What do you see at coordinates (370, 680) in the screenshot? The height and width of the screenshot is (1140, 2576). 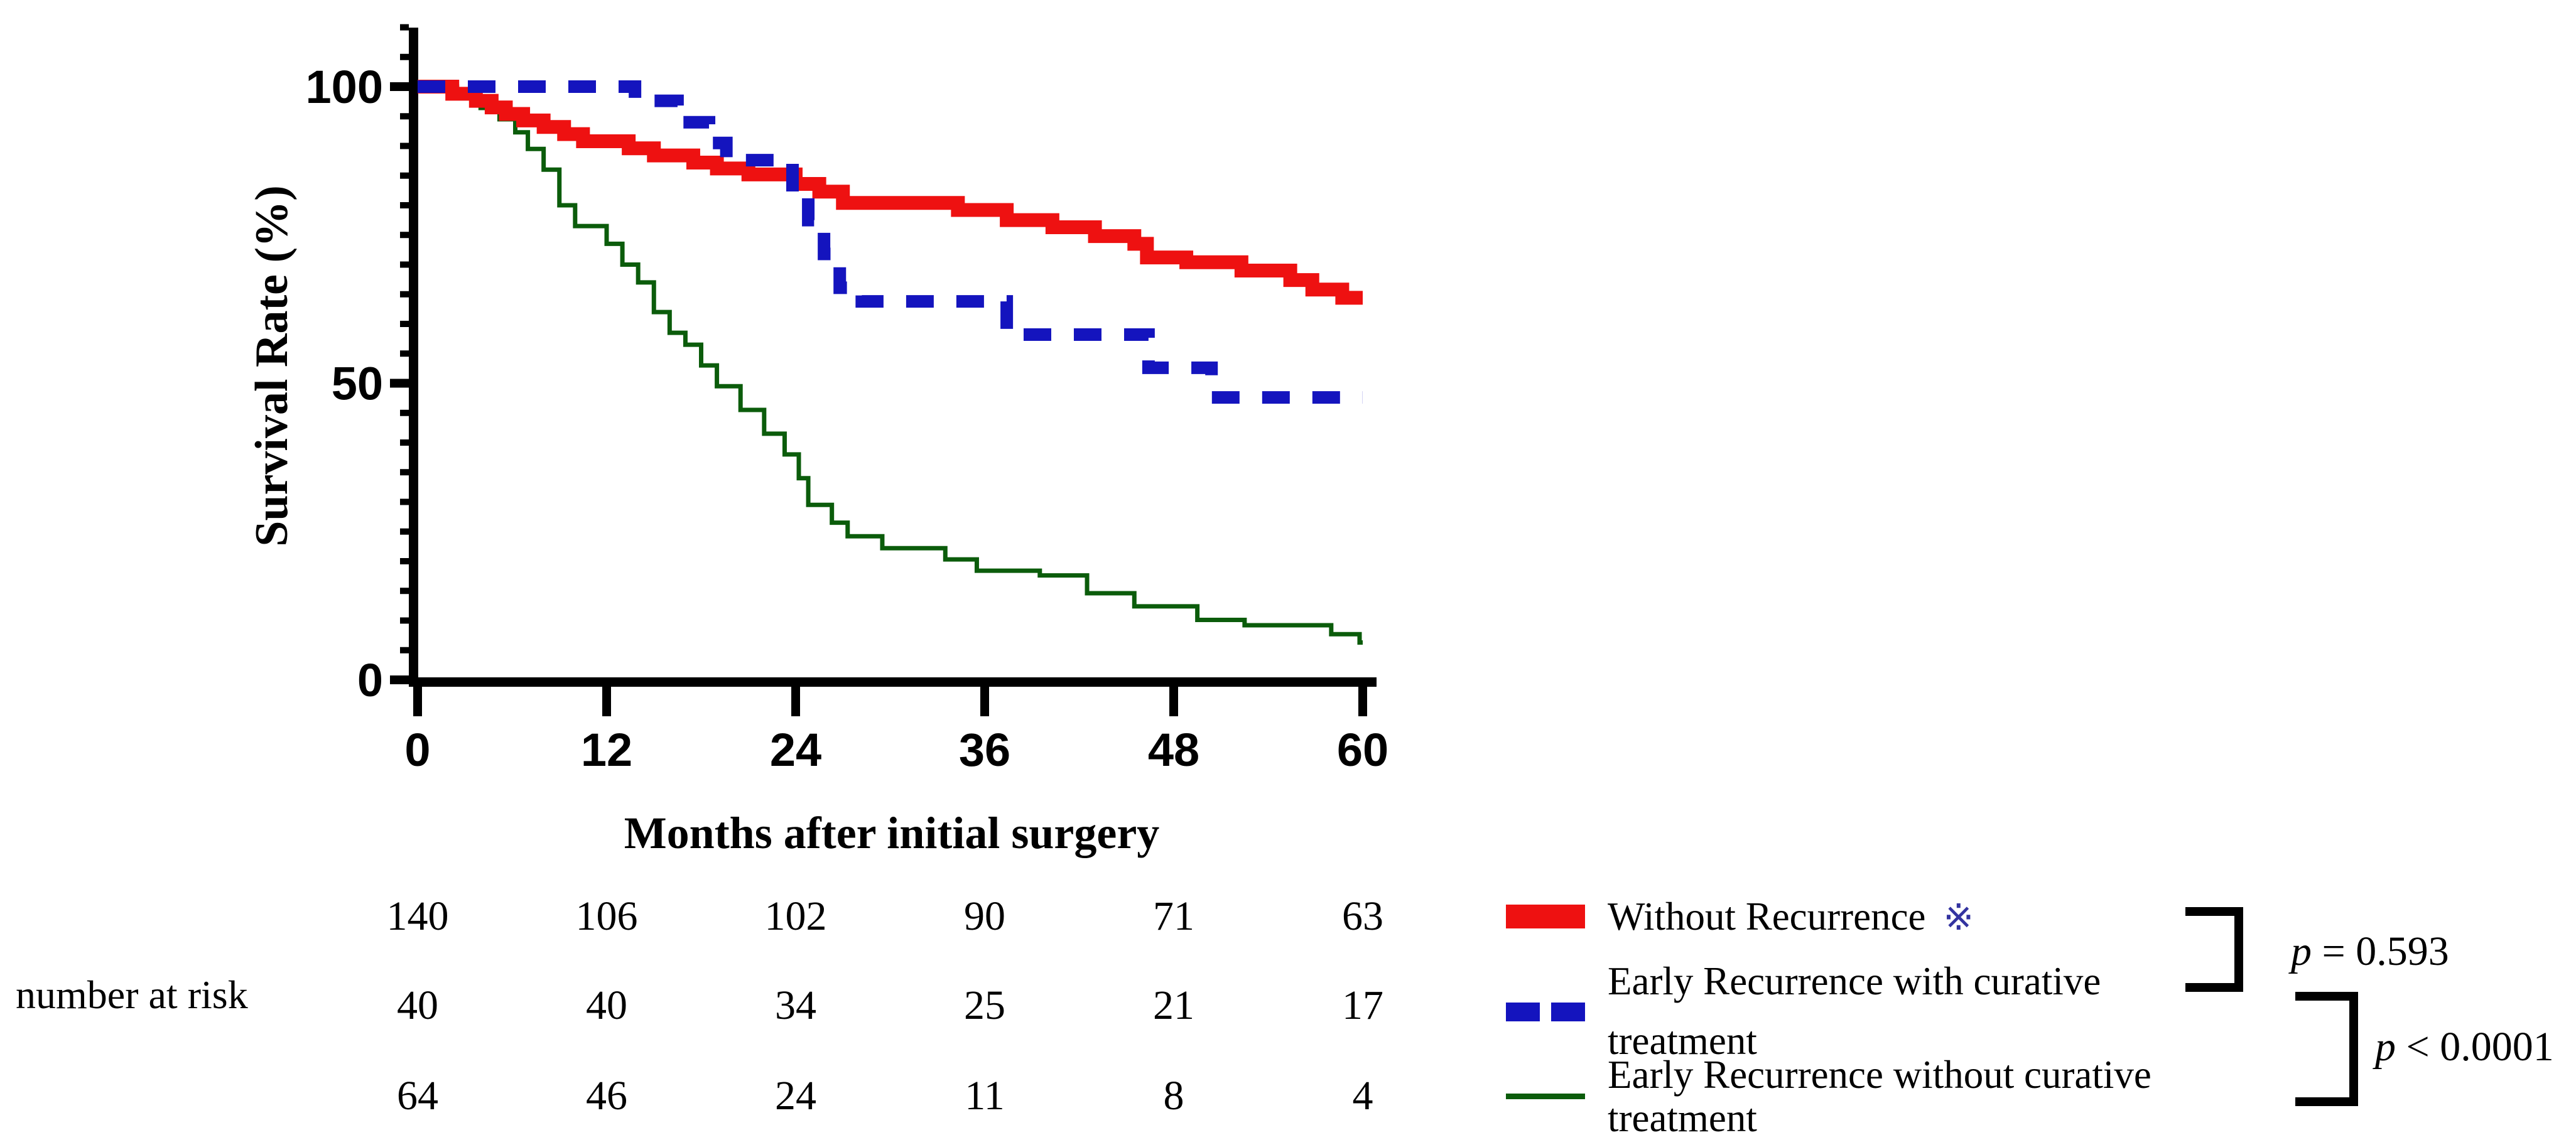 I see `y-tick-label: 0` at bounding box center [370, 680].